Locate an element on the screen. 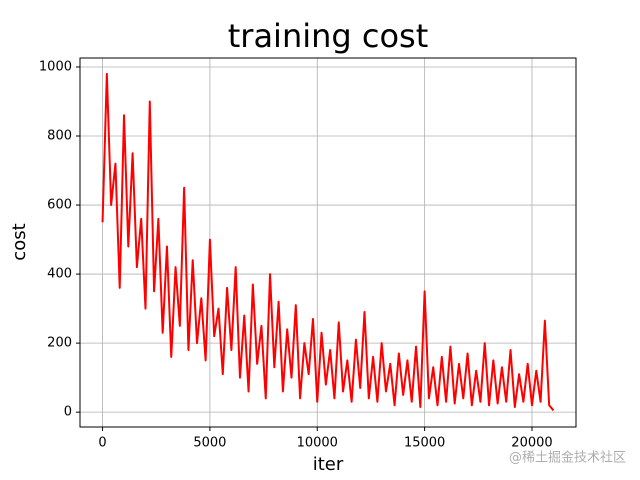  x-axis-label: iter is located at coordinates (328, 464).